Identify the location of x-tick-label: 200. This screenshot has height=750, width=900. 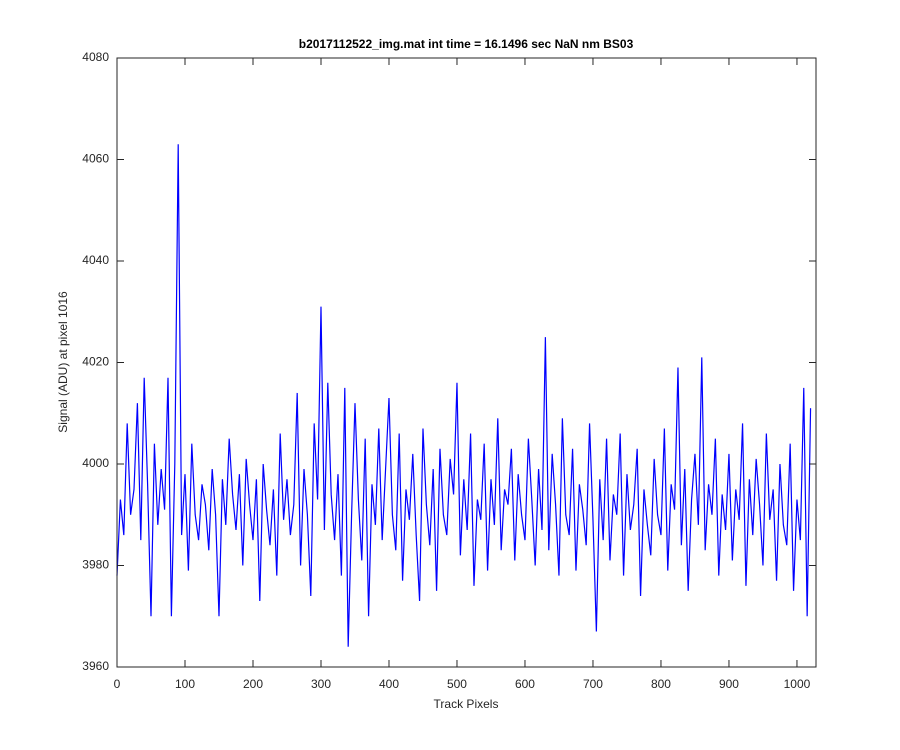
(253, 684).